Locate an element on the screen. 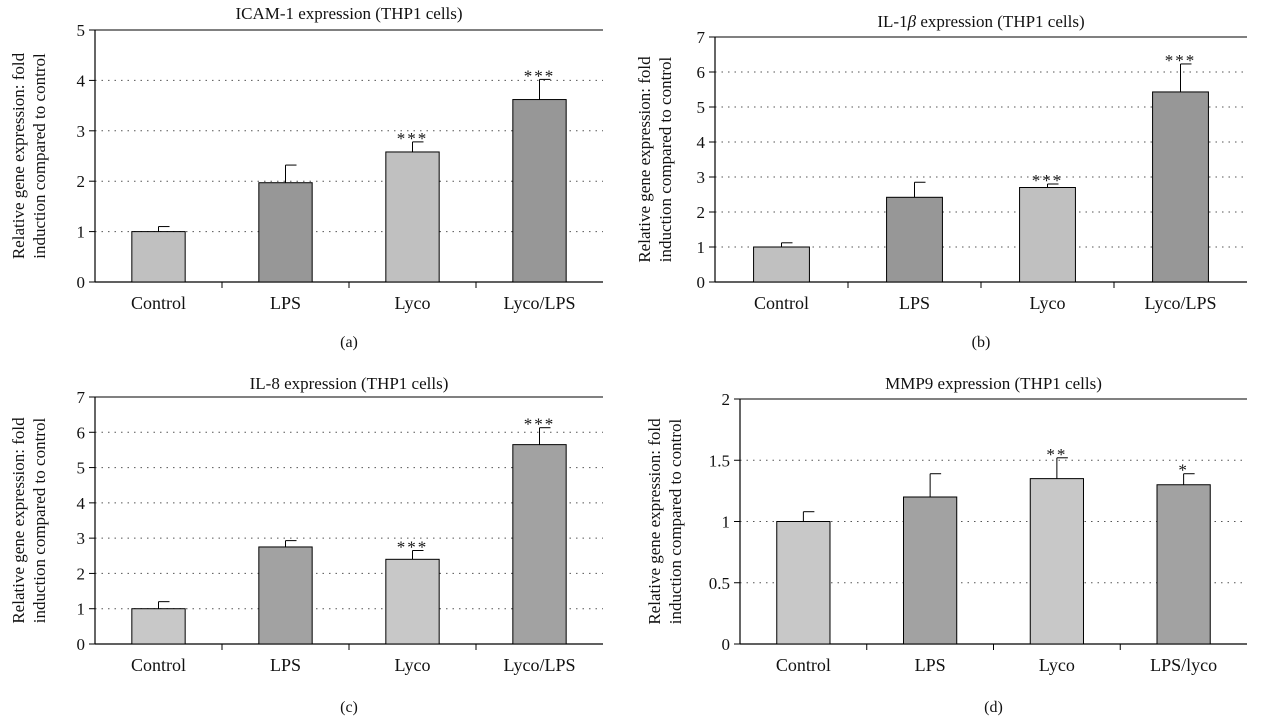  chart-title: ICAM-1 expression (THP1 cells) is located at coordinates (348, 13).